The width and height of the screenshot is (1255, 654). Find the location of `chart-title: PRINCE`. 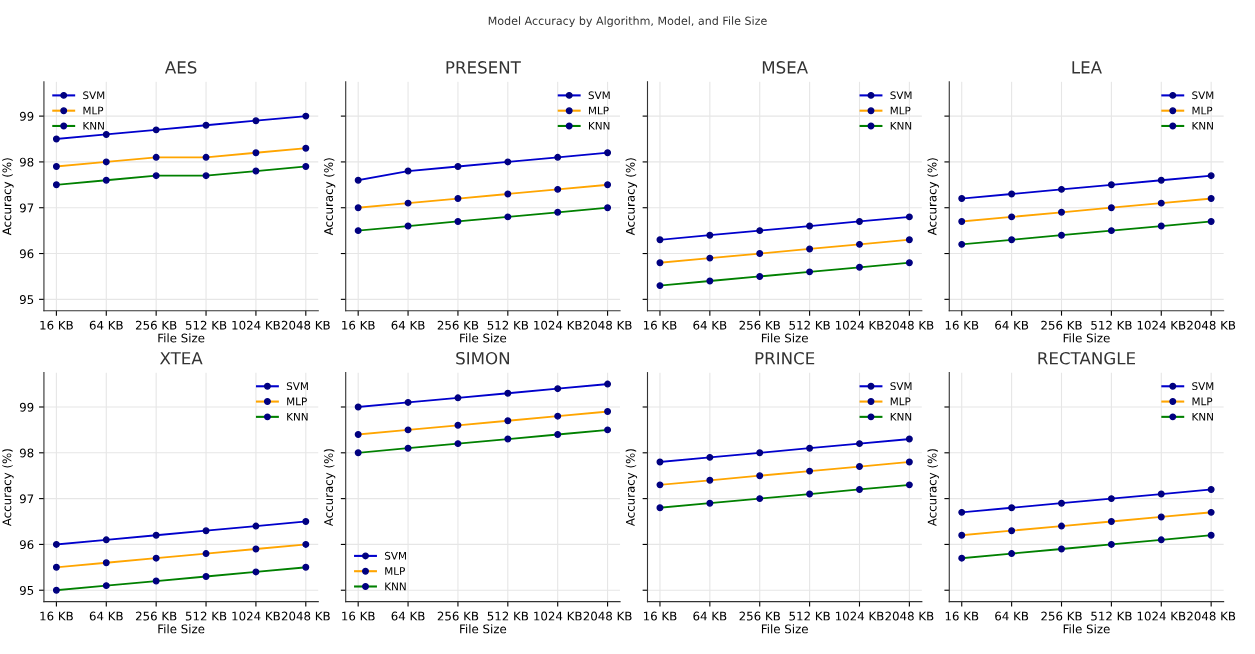

chart-title: PRINCE is located at coordinates (785, 358).